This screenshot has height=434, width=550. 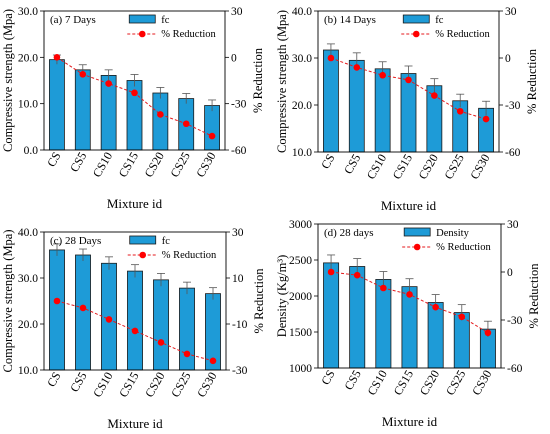 What do you see at coordinates (300, 225) in the screenshot?
I see `y-tick-label: 3000` at bounding box center [300, 225].